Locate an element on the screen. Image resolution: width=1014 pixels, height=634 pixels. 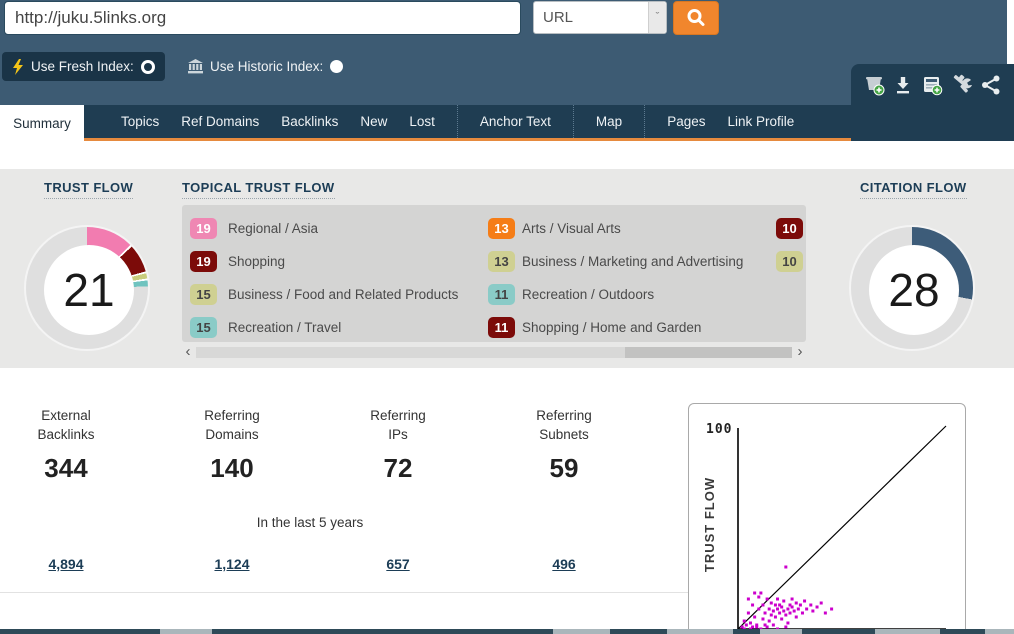
period-stat-link: 657 is located at coordinates (398, 564).